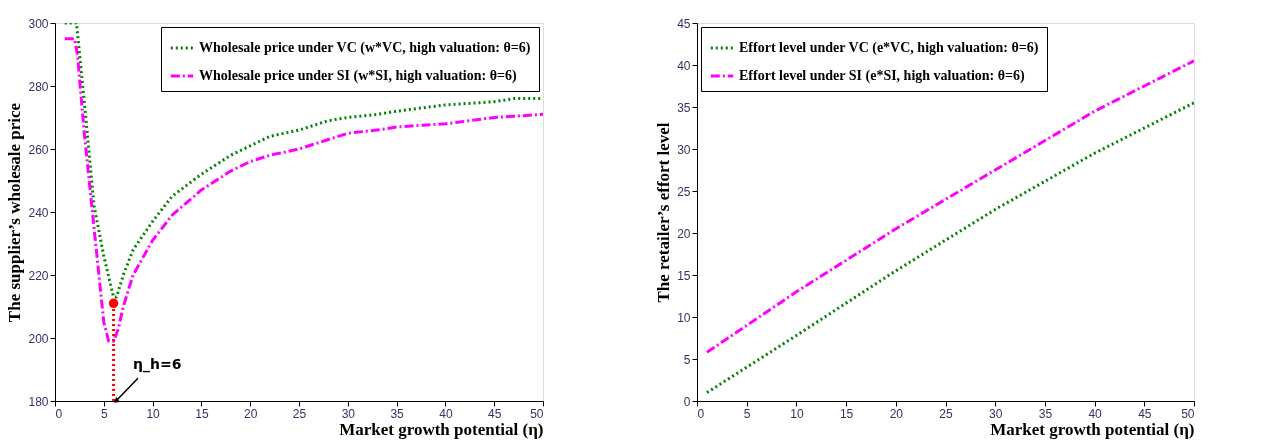 The height and width of the screenshot is (441, 1262). I want to click on y-tick-label: 20, so click(684, 233).